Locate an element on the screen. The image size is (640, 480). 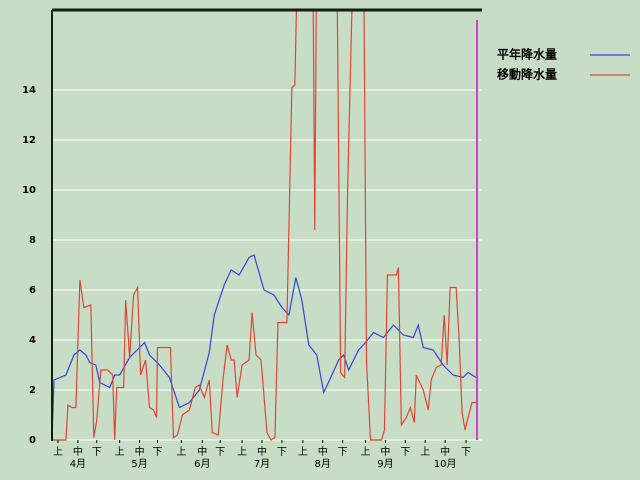
y-tick-label: 12 is located at coordinates (29, 140).